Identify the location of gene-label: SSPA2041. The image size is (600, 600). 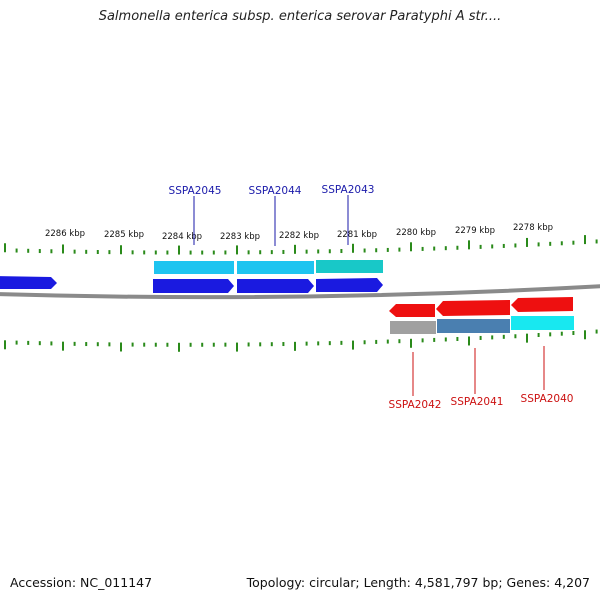
(477, 402).